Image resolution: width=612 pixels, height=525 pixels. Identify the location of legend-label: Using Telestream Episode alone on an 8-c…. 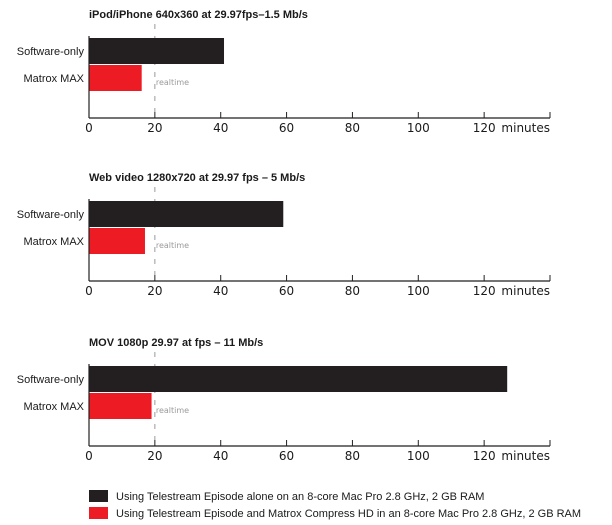
(300, 497).